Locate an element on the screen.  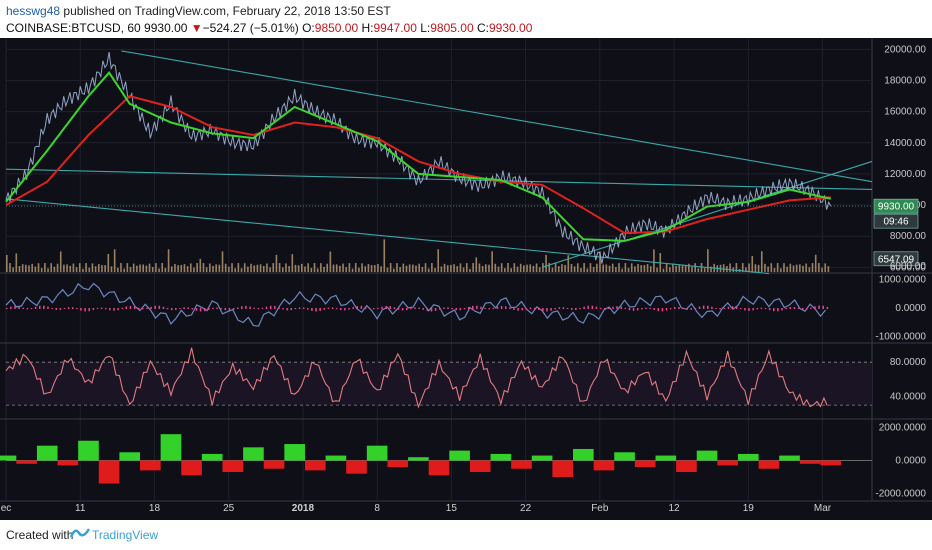
close-label: C: is located at coordinates (482, 28).